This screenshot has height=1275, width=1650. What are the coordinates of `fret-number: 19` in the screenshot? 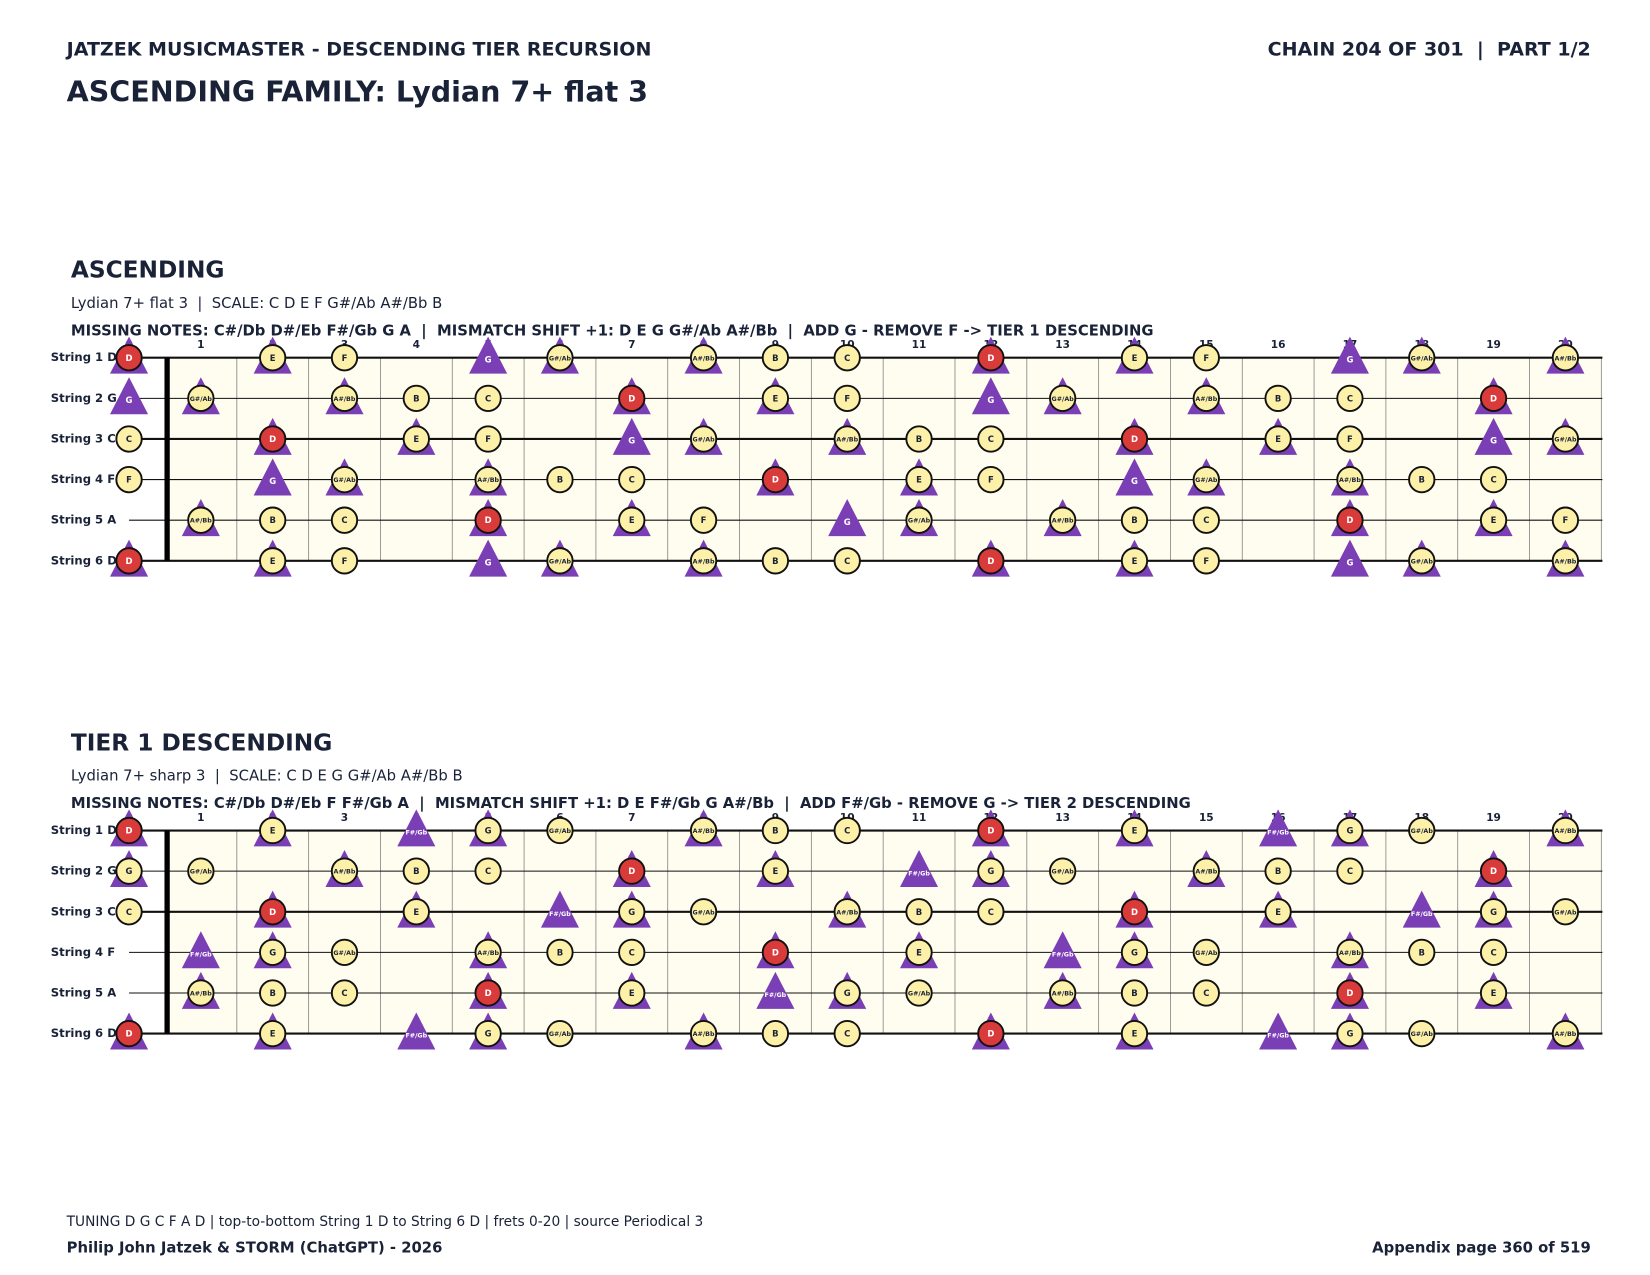 It's located at (1493, 818).